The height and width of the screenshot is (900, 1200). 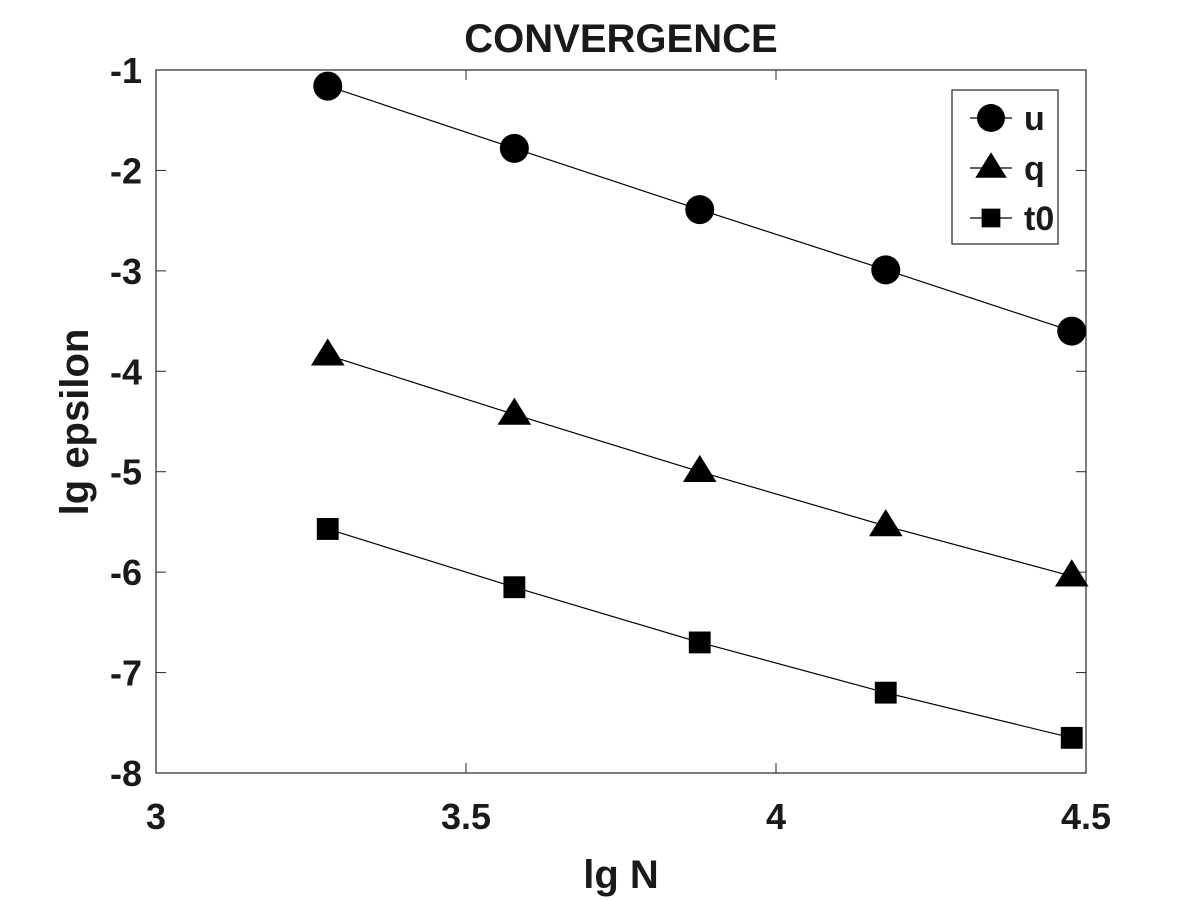 What do you see at coordinates (466, 816) in the screenshot?
I see `x-tick-label: 3.5` at bounding box center [466, 816].